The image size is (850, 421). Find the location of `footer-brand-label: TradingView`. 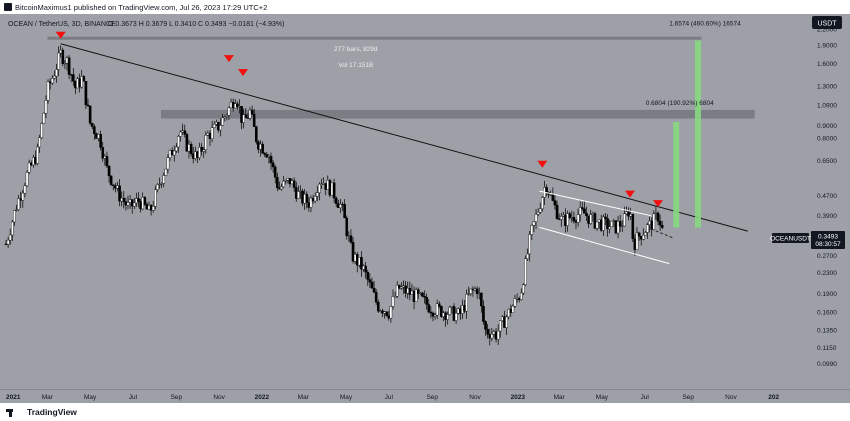

footer-brand-label: TradingView is located at coordinates (52, 412).